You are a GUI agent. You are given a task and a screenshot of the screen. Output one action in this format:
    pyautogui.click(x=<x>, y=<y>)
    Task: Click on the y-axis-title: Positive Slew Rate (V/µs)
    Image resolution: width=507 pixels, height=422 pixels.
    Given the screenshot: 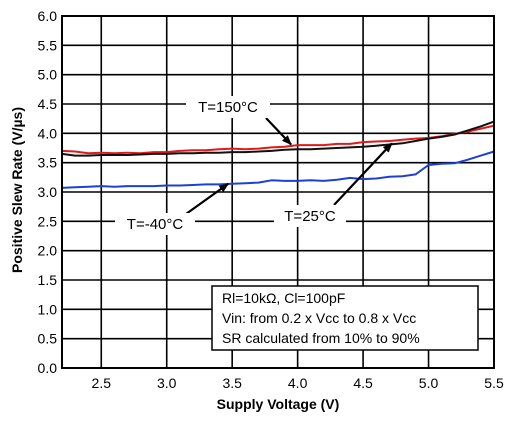 What is the action you would take?
    pyautogui.click(x=17, y=190)
    